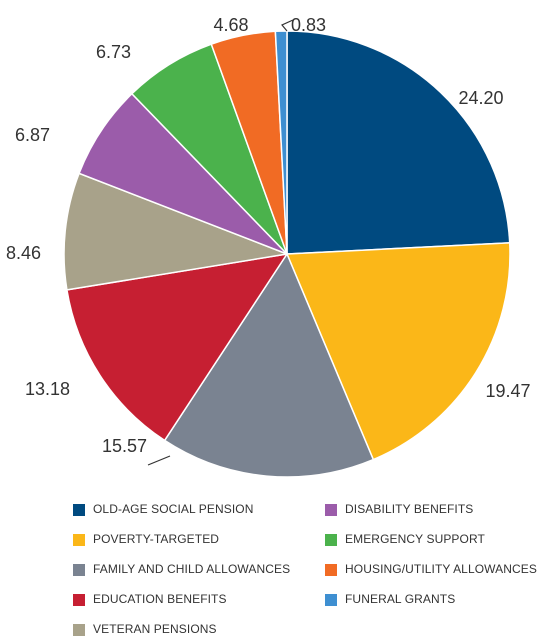 The image size is (543, 640). Describe the element at coordinates (398, 351) in the screenshot. I see `pie-slice-poverty-targeted` at that location.